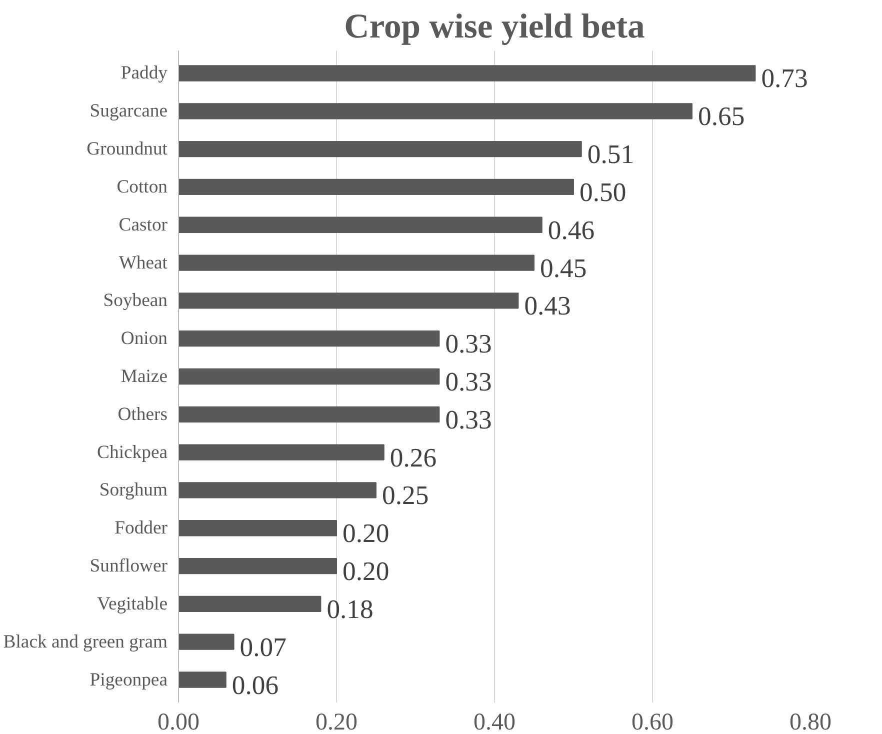  Describe the element at coordinates (143, 263) in the screenshot. I see `y-tick-label: Wheat` at that location.